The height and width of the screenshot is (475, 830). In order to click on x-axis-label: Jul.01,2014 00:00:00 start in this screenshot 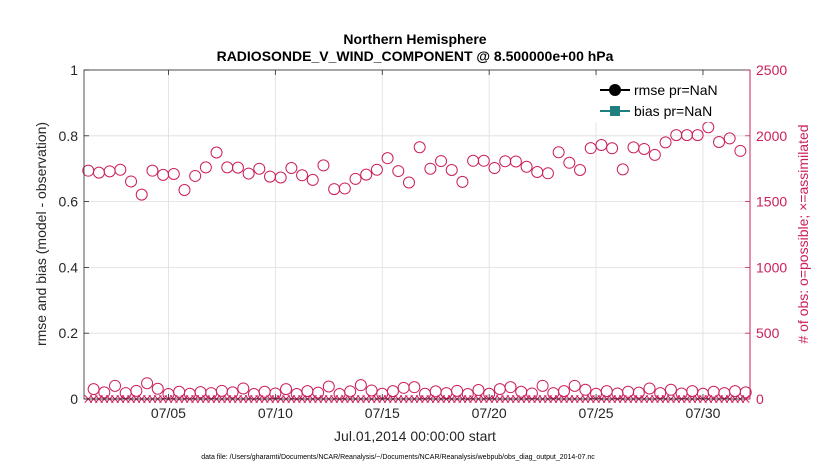, I will do `click(415, 436)`.